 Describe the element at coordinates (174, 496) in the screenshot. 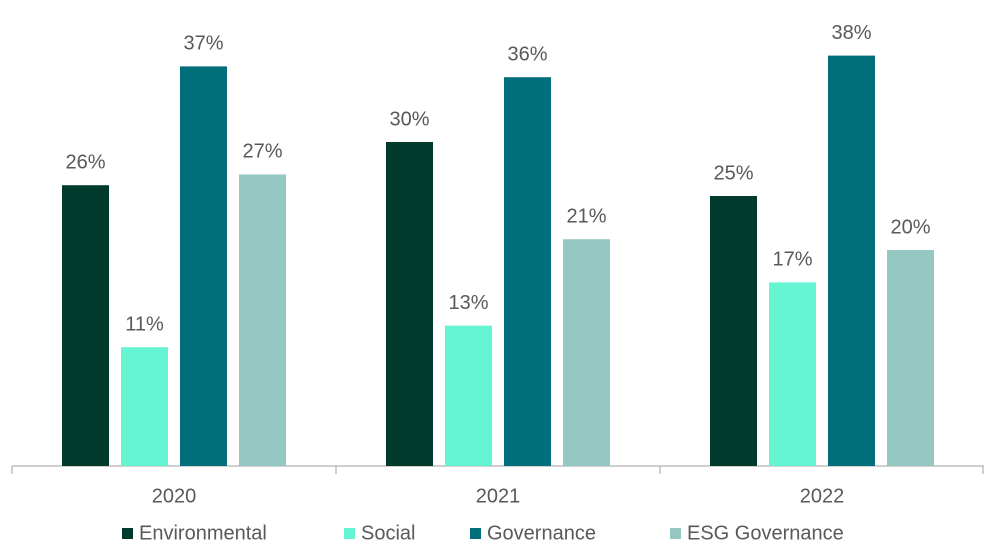

I see `x-tick-label: 2020` at that location.